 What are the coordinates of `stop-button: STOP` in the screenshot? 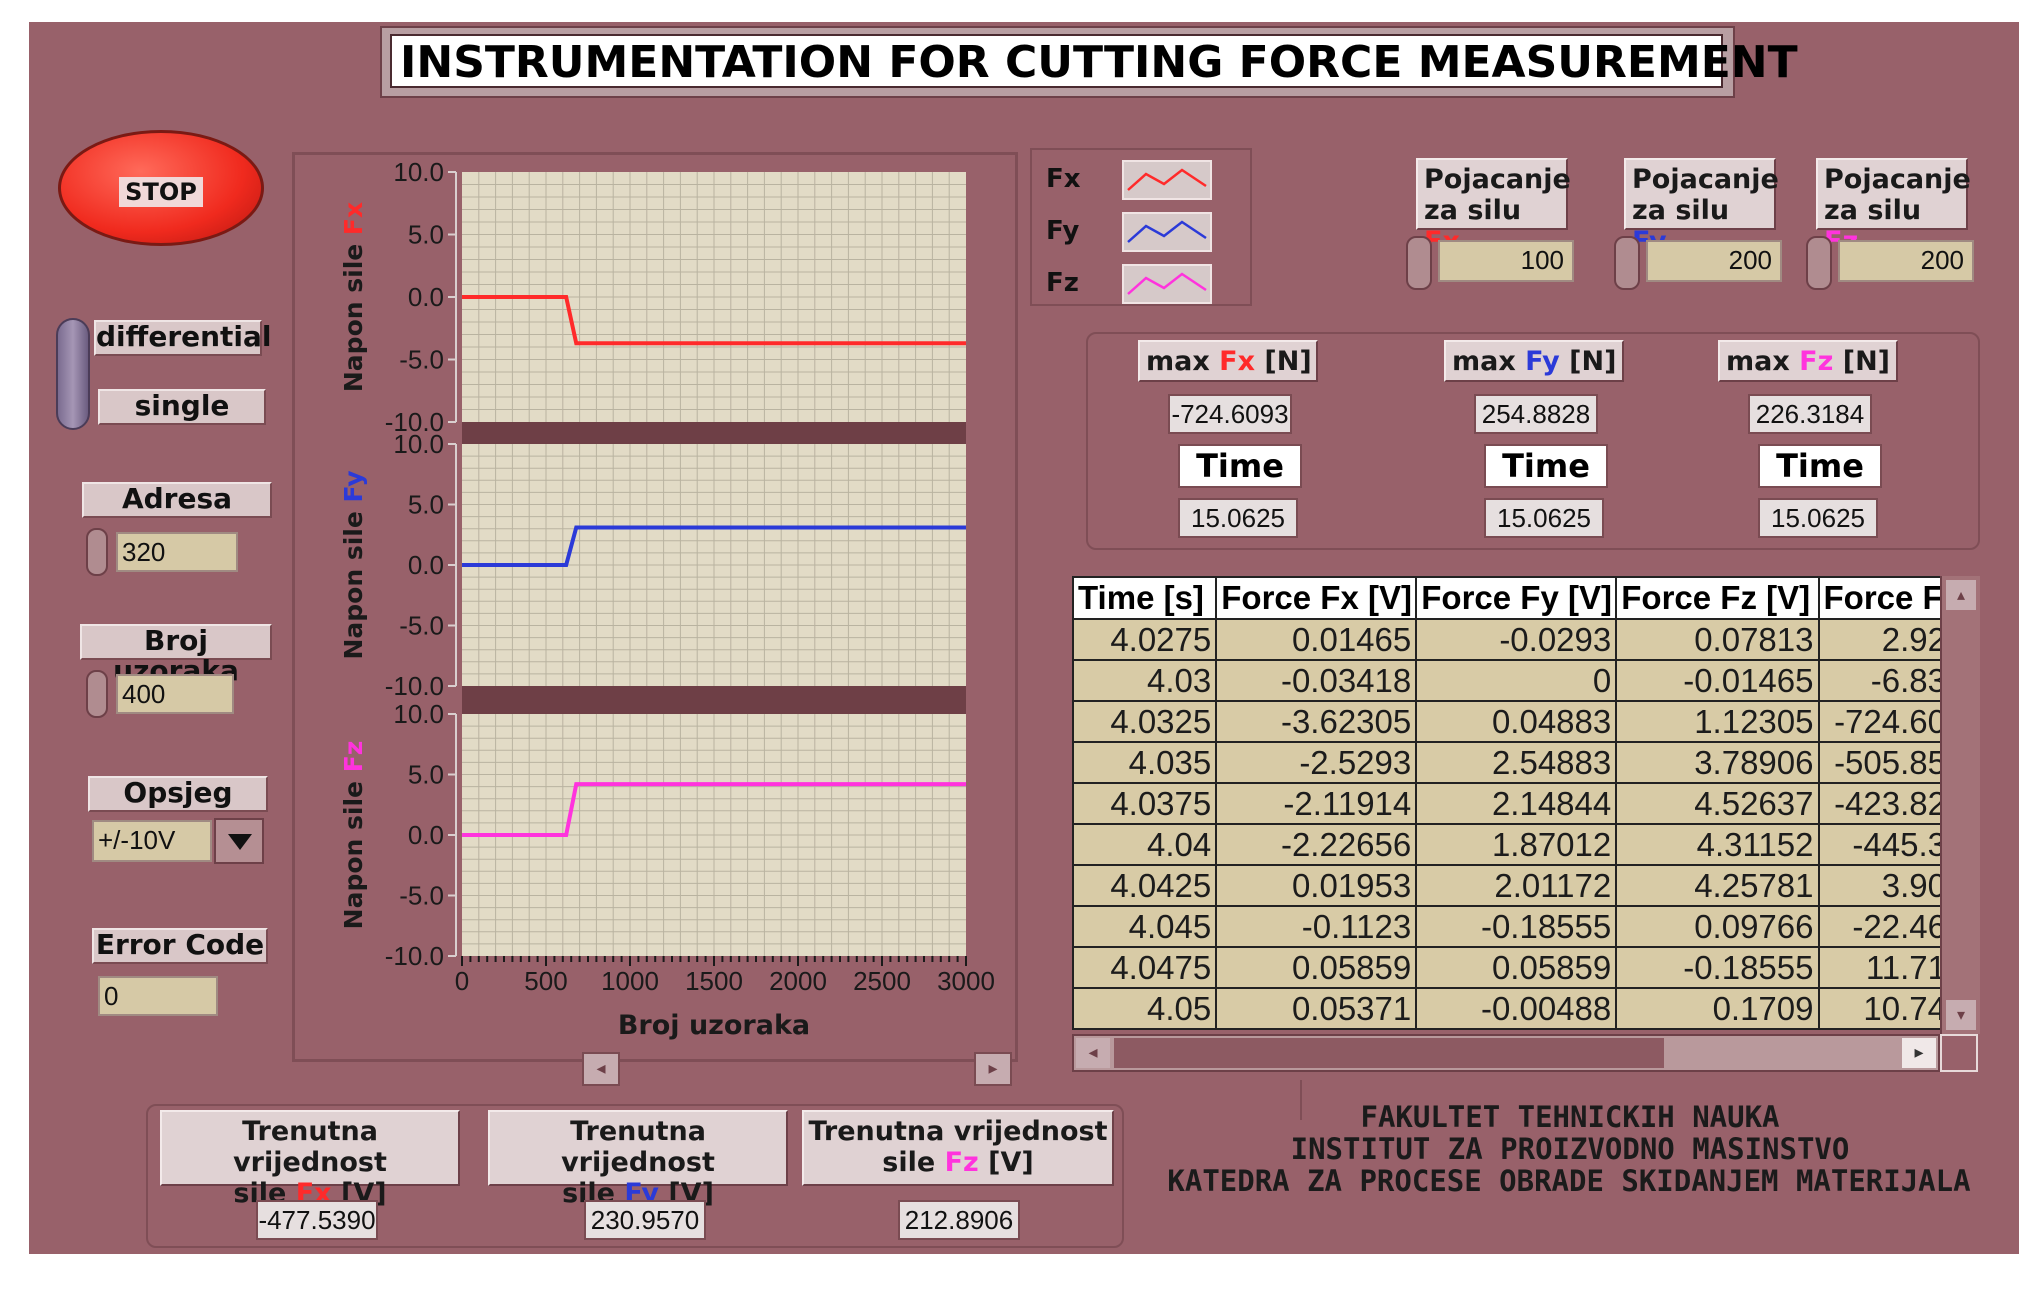 It's located at (161, 188).